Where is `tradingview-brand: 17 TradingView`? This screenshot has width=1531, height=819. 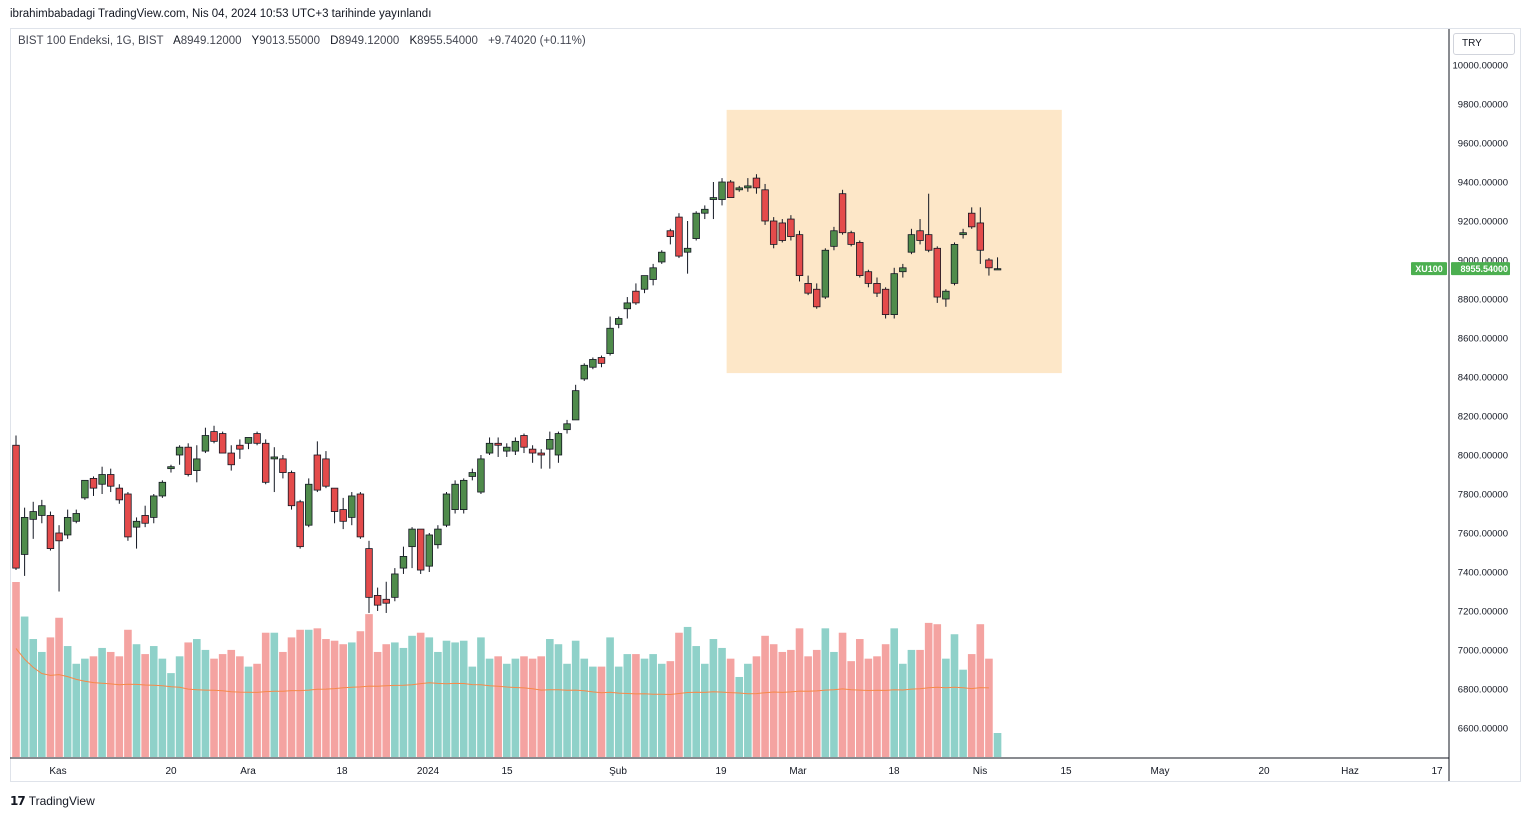
tradingview-brand: 17 TradingView is located at coordinates (52, 801).